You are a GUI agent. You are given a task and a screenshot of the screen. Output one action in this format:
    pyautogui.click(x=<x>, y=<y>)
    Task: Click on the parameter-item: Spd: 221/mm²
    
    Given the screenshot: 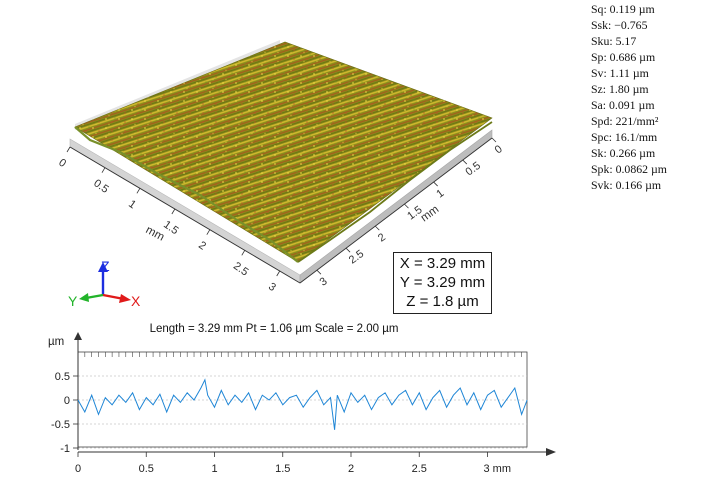 What is the action you would take?
    pyautogui.click(x=625, y=121)
    